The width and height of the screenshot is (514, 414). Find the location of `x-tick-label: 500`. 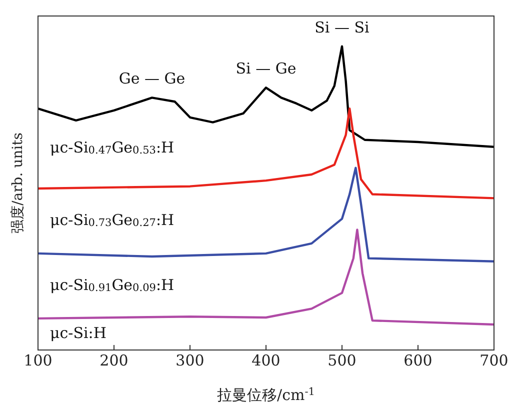

x-tick-label: 500 is located at coordinates (342, 361).